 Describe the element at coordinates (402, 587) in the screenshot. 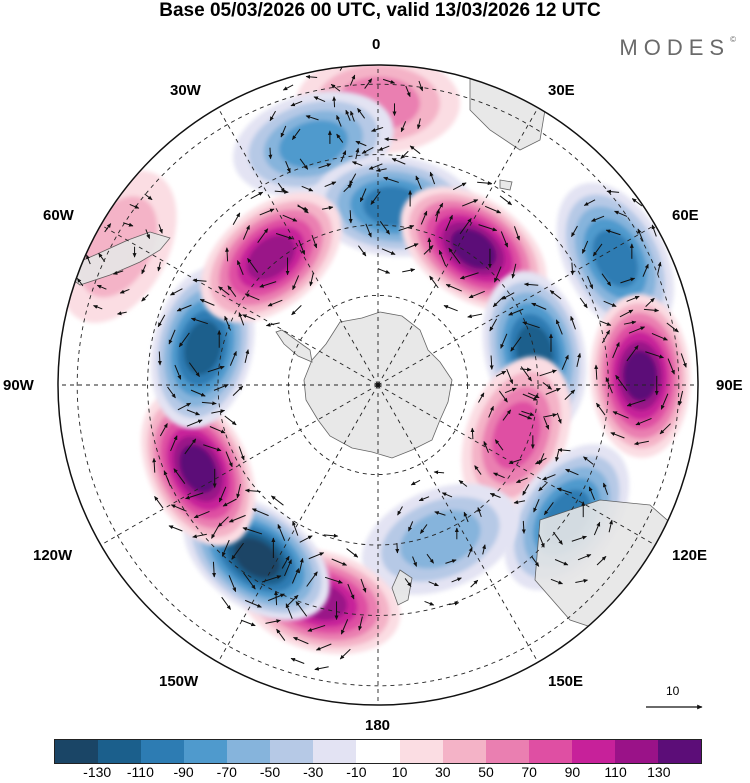

I see `new-zealand` at that location.